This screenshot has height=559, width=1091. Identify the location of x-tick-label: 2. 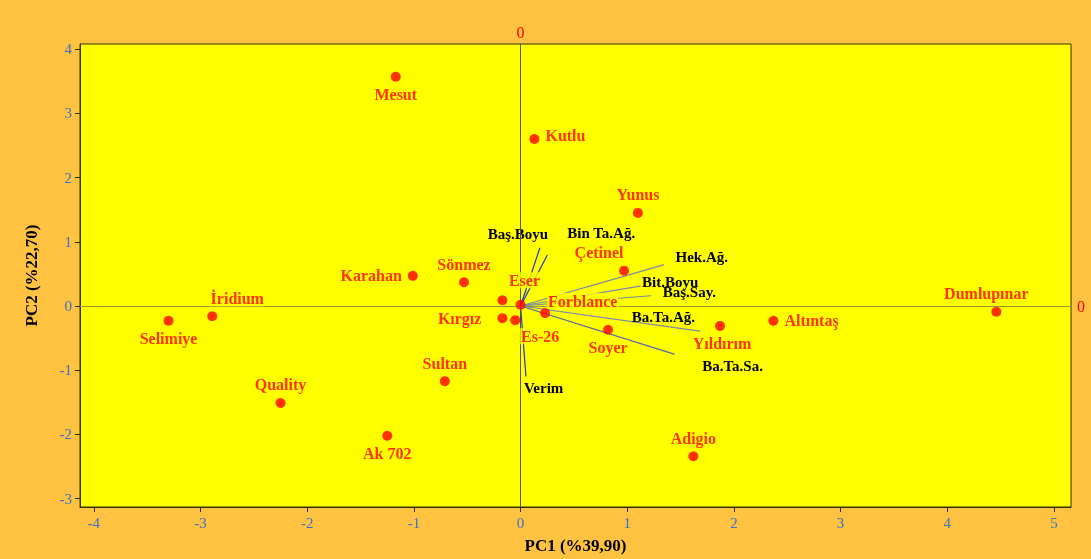
(734, 522).